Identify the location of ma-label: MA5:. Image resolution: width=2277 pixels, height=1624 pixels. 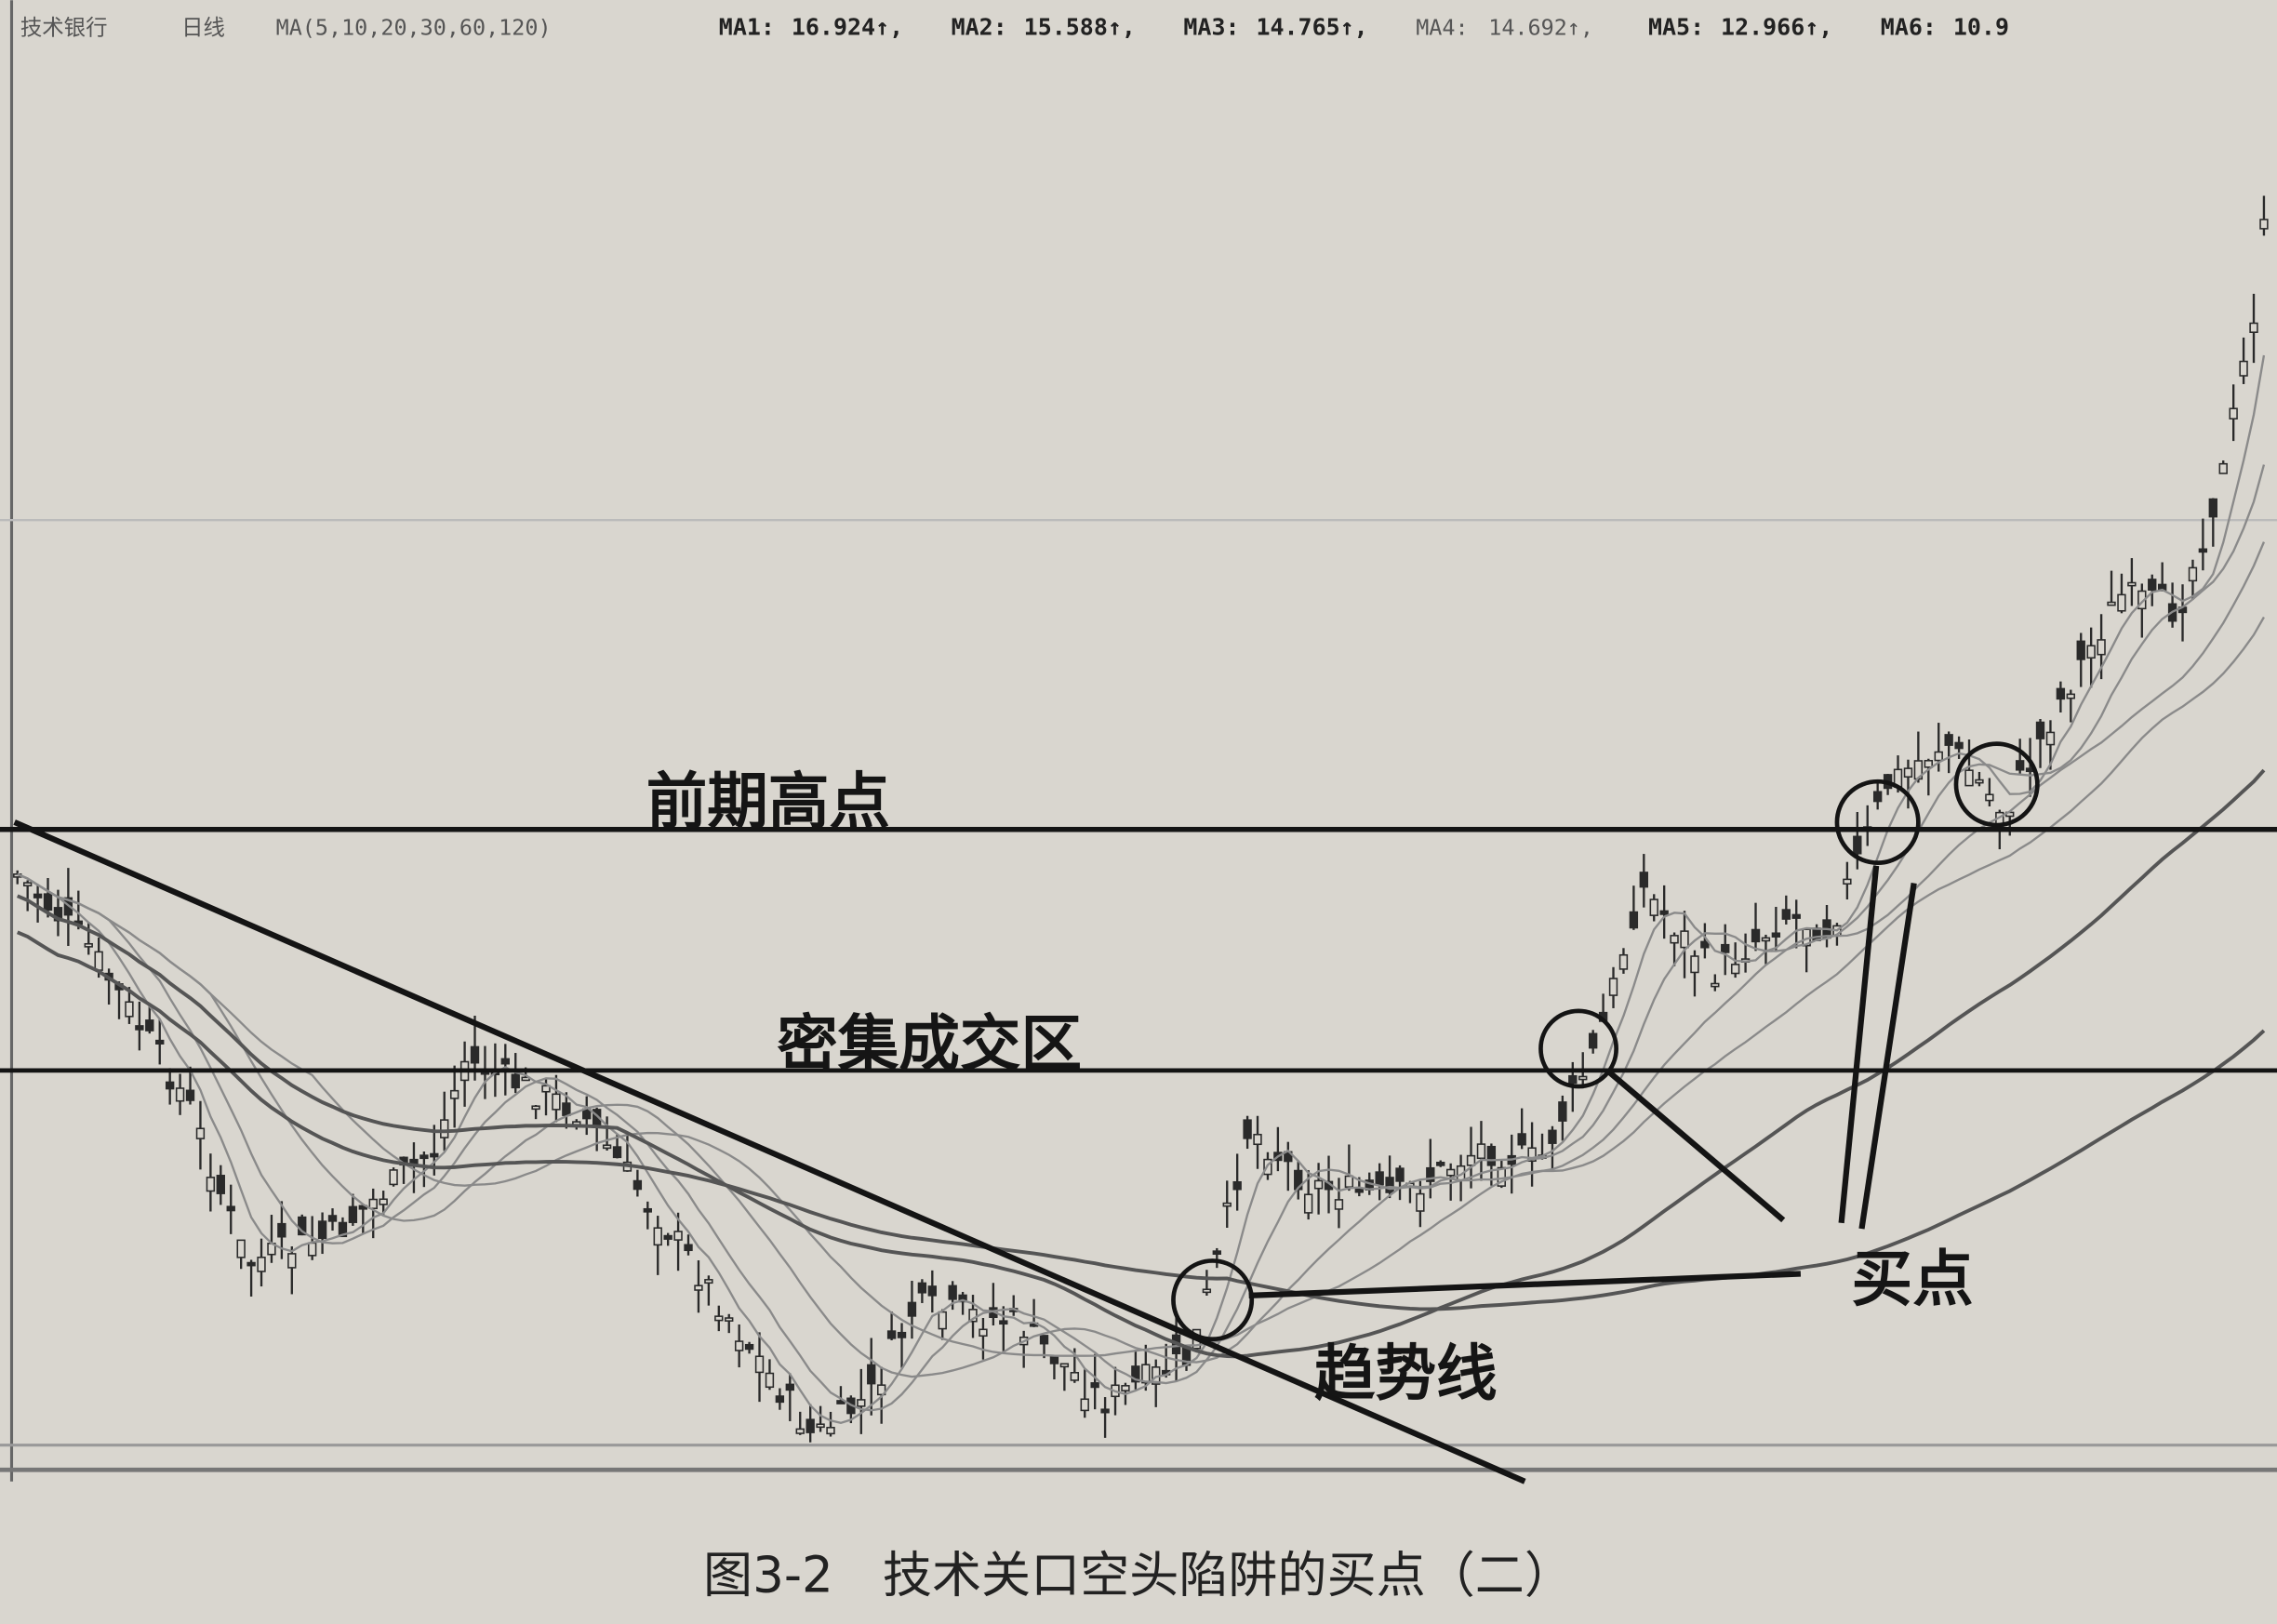
(1676, 28).